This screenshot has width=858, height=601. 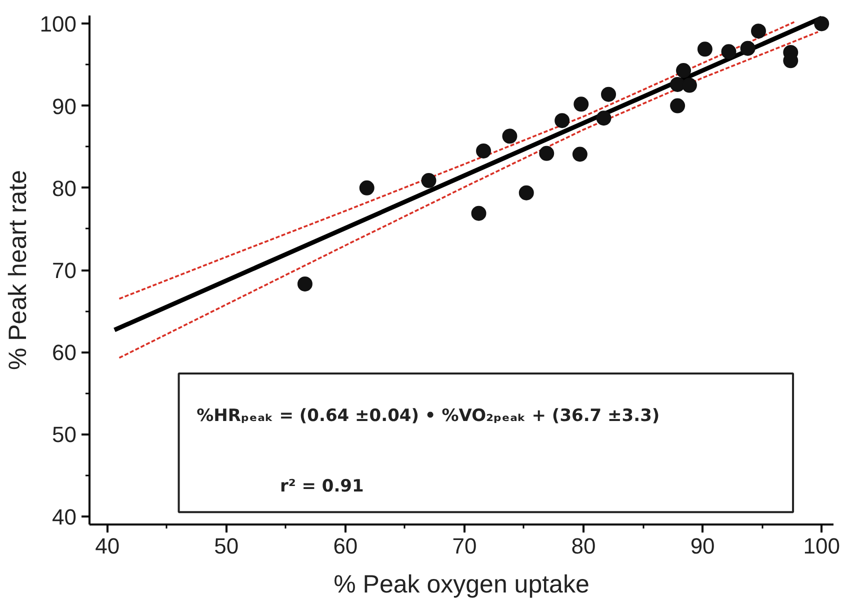 What do you see at coordinates (322, 486) in the screenshot?
I see `annotation: r² = 0.91` at bounding box center [322, 486].